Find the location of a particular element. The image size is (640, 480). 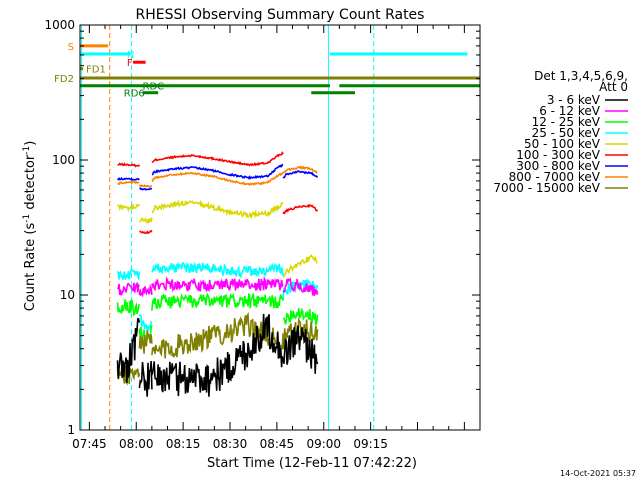

x-tick-label-4: 08:45 is located at coordinates (277, 444).